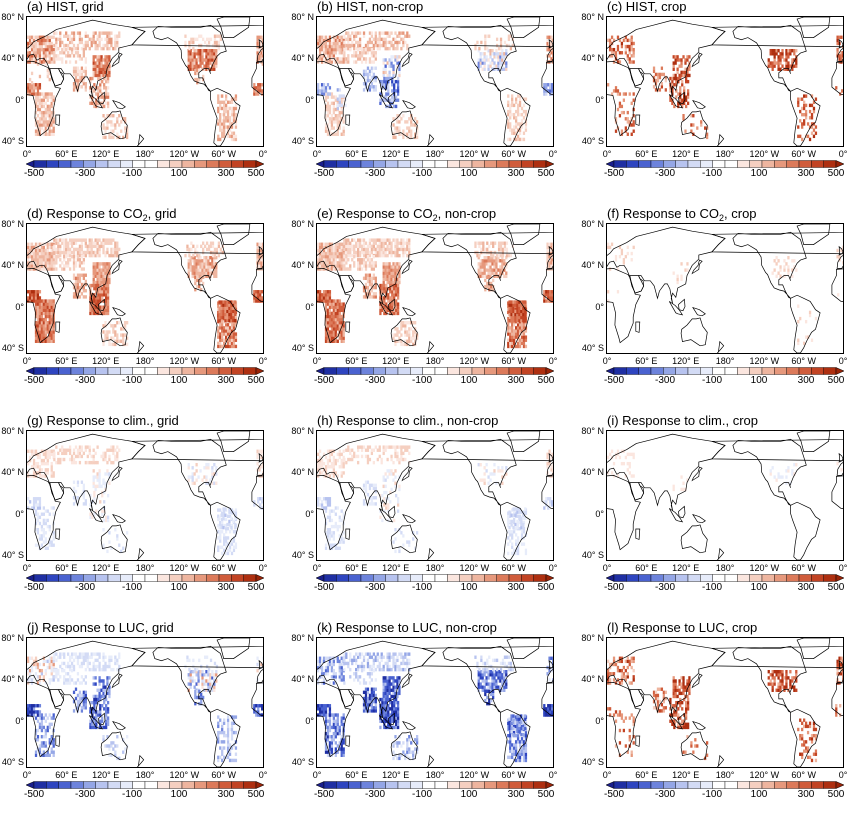 This screenshot has height=818, width=850. I want to click on colorbar-label: -300, so click(85, 173).